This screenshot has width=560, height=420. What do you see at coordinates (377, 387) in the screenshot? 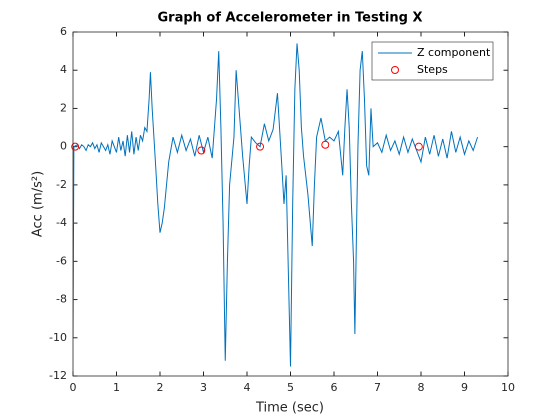
I see `x-tick-label: 7` at bounding box center [377, 387].